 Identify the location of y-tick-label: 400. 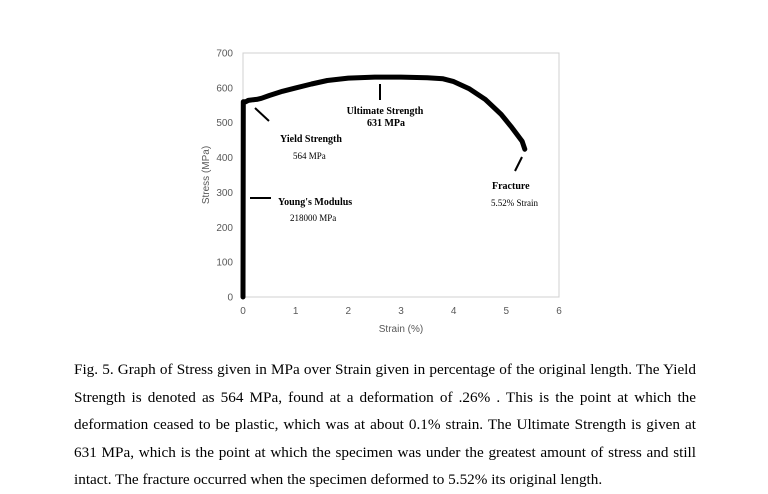
(224, 158).